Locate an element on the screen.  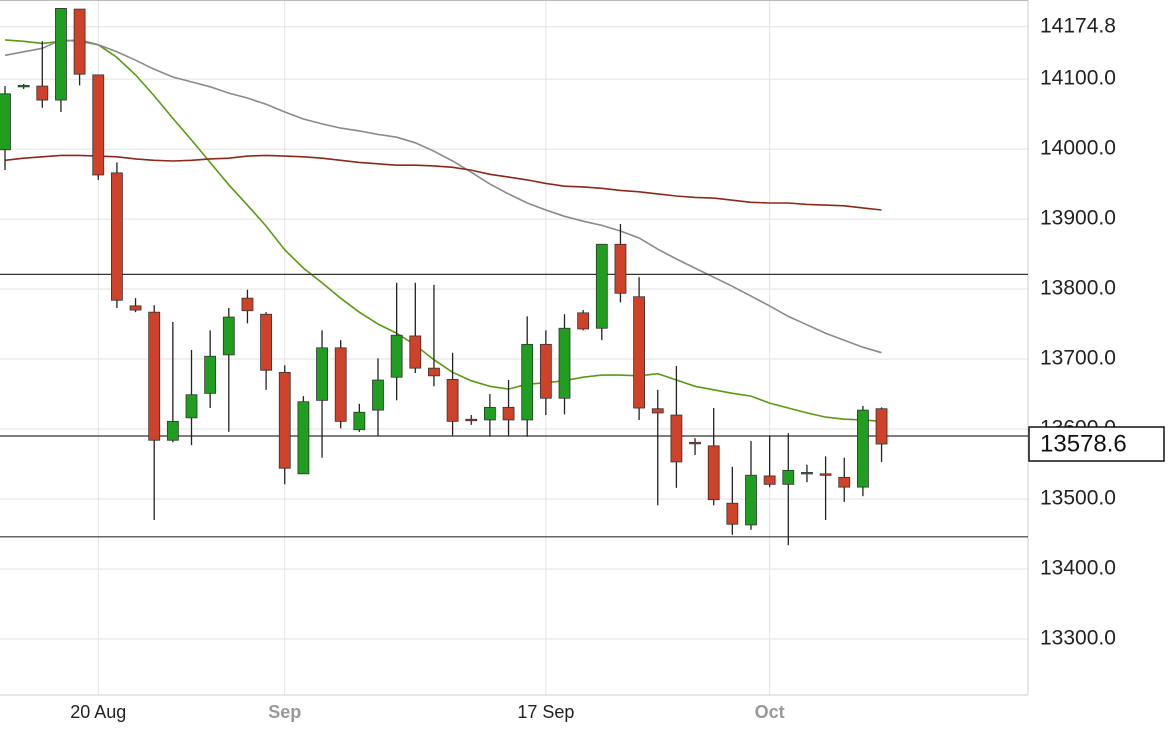
y-tick-label: 13400.0 is located at coordinates (1078, 568).